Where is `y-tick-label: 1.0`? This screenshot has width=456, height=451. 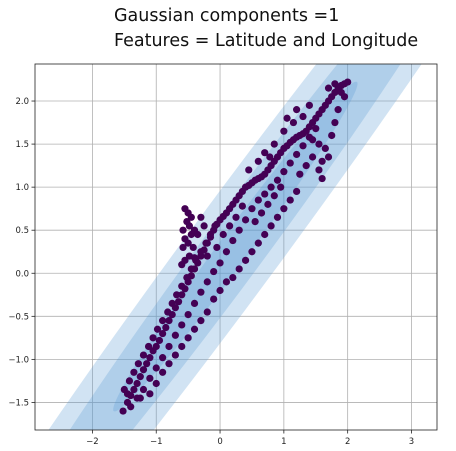
y-tick-label: 1.0 is located at coordinates (22, 188).